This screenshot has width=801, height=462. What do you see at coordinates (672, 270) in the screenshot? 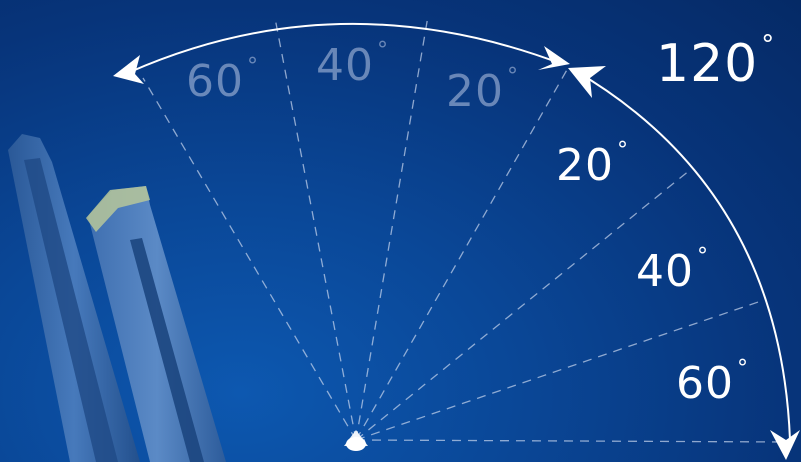
I see `angle-label-right-40: 40 °` at bounding box center [672, 270].